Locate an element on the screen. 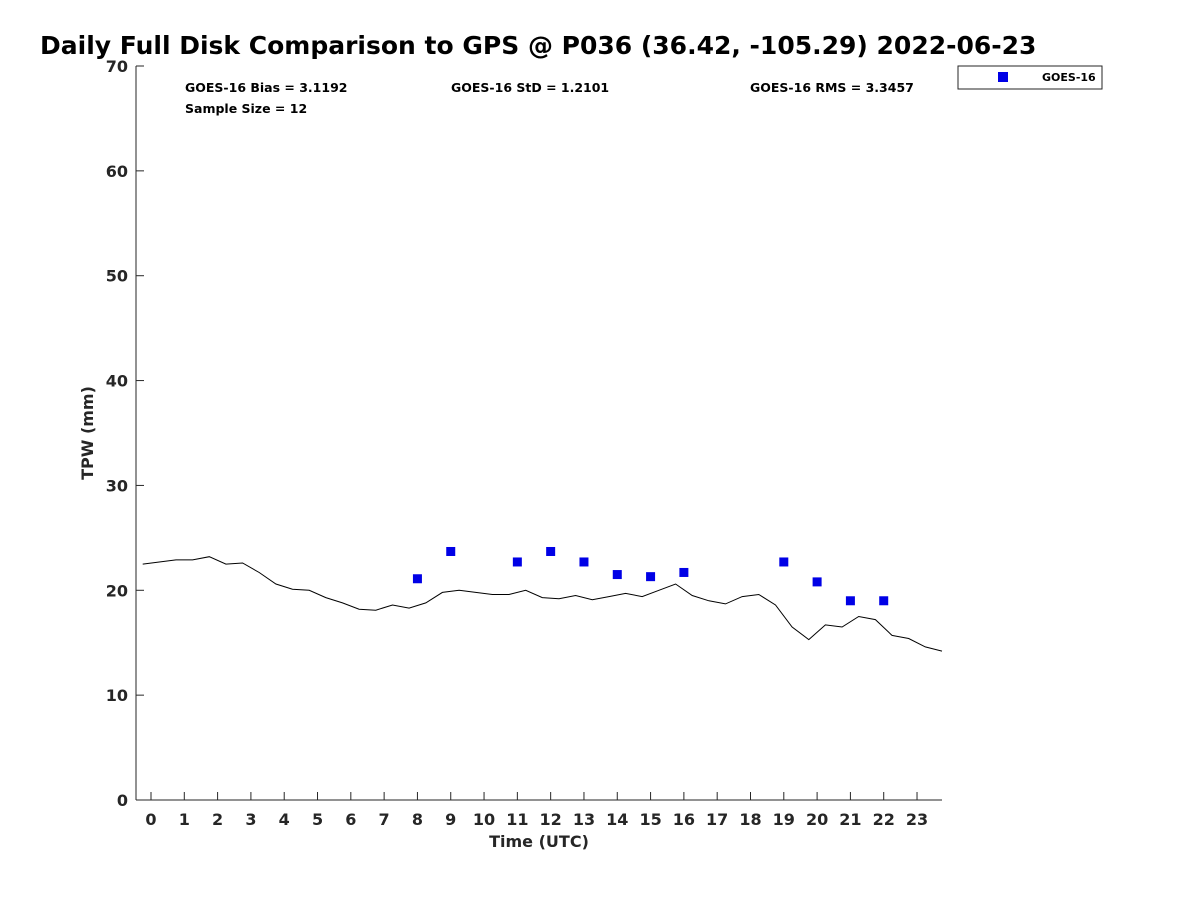 This screenshot has width=1200, height=900. x-tick-label: 6 is located at coordinates (350, 819).